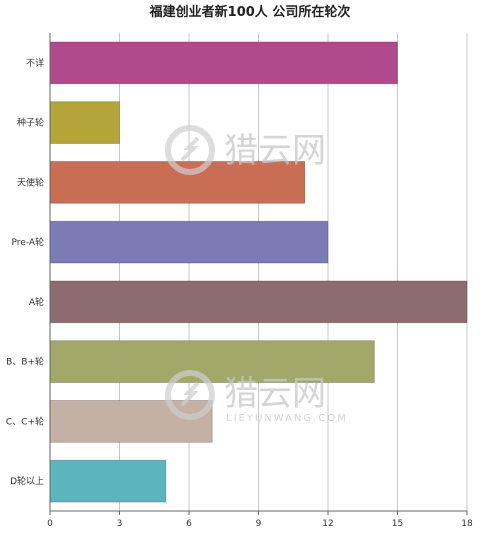 This screenshot has width=500, height=542. What do you see at coordinates (25, 362) in the screenshot?
I see `category-label: B、B+轮` at bounding box center [25, 362].